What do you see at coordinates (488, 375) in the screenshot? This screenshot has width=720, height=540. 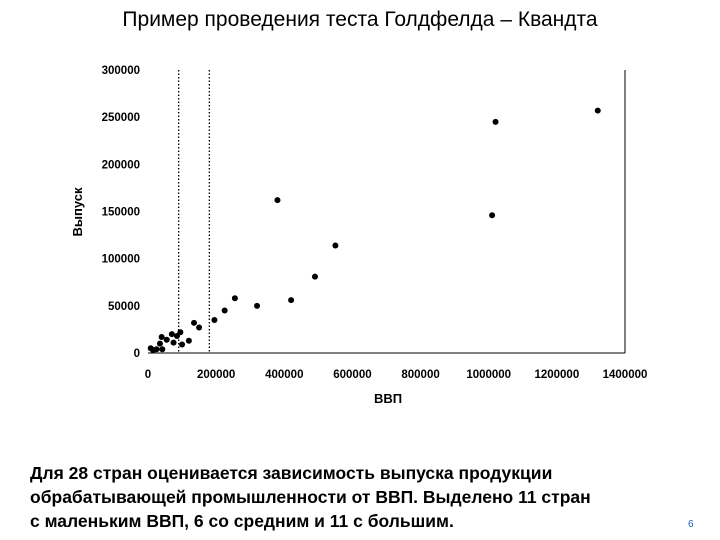 I see `x-tick-label: 1000000` at bounding box center [488, 375].